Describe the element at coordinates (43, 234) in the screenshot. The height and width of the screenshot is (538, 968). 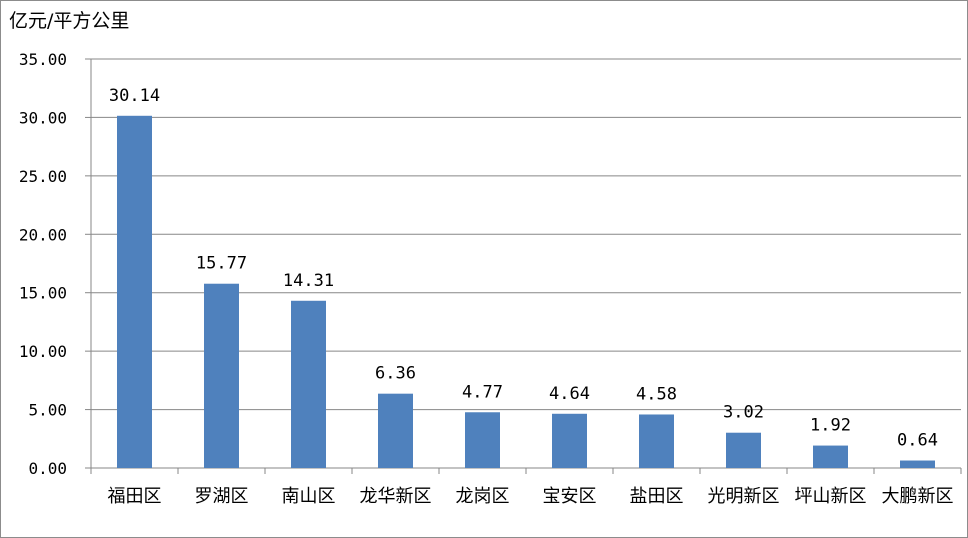
I see `y-tick-label: 20.00` at that location.